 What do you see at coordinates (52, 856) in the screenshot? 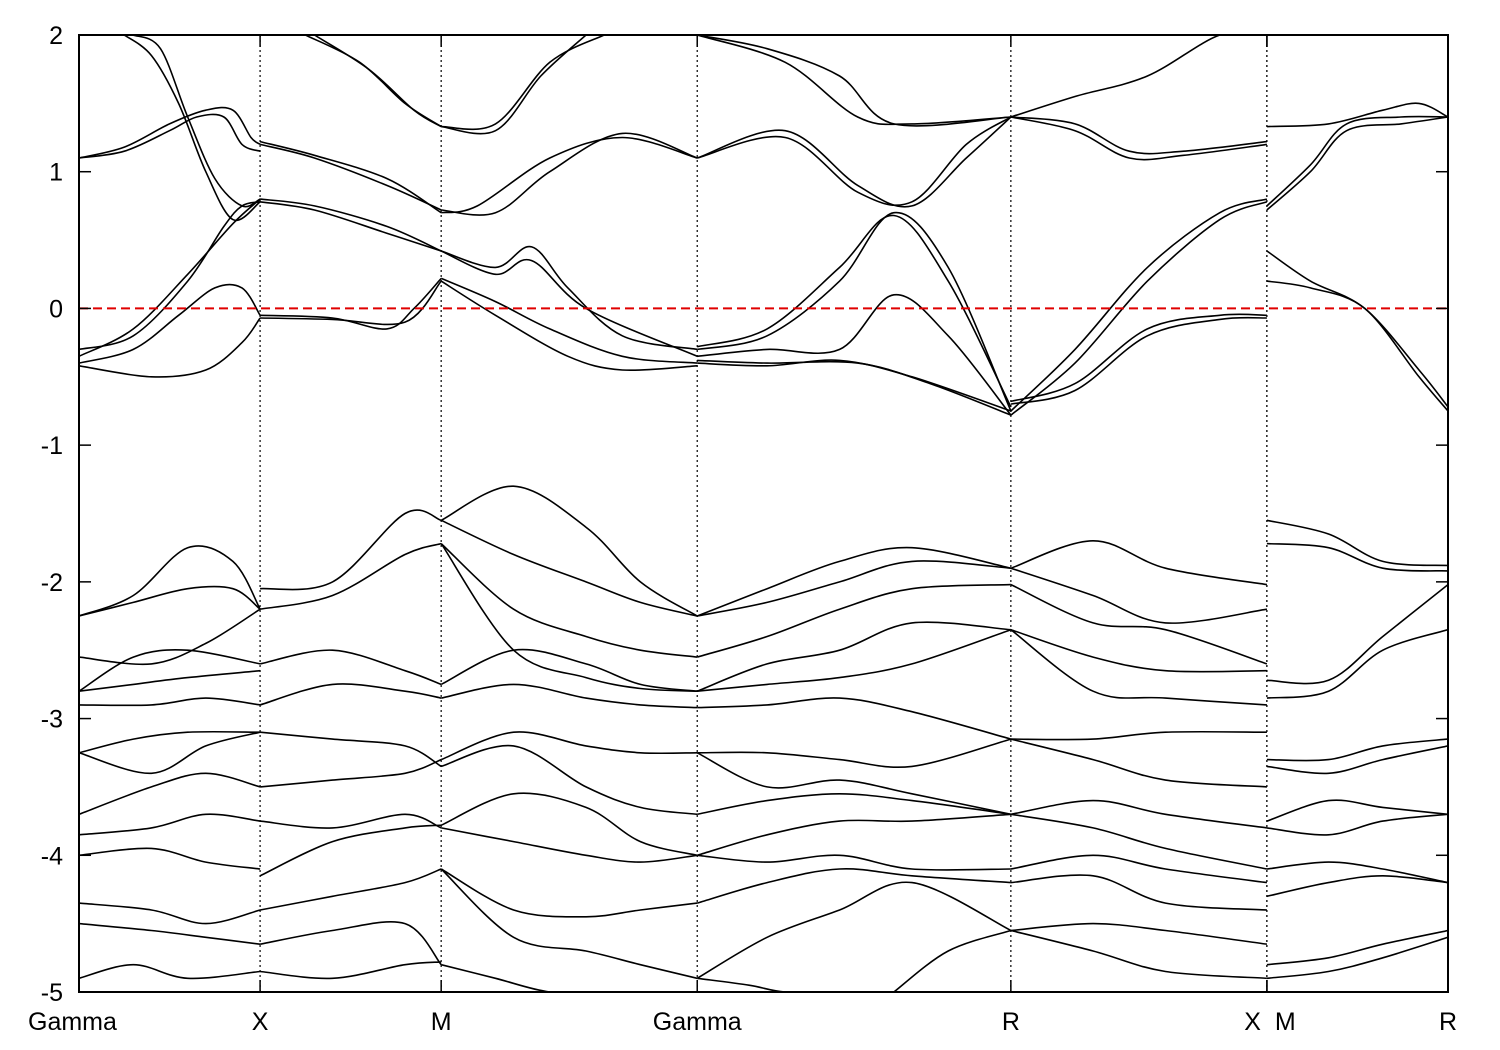
I see `y-tick-label: -4` at bounding box center [52, 856].